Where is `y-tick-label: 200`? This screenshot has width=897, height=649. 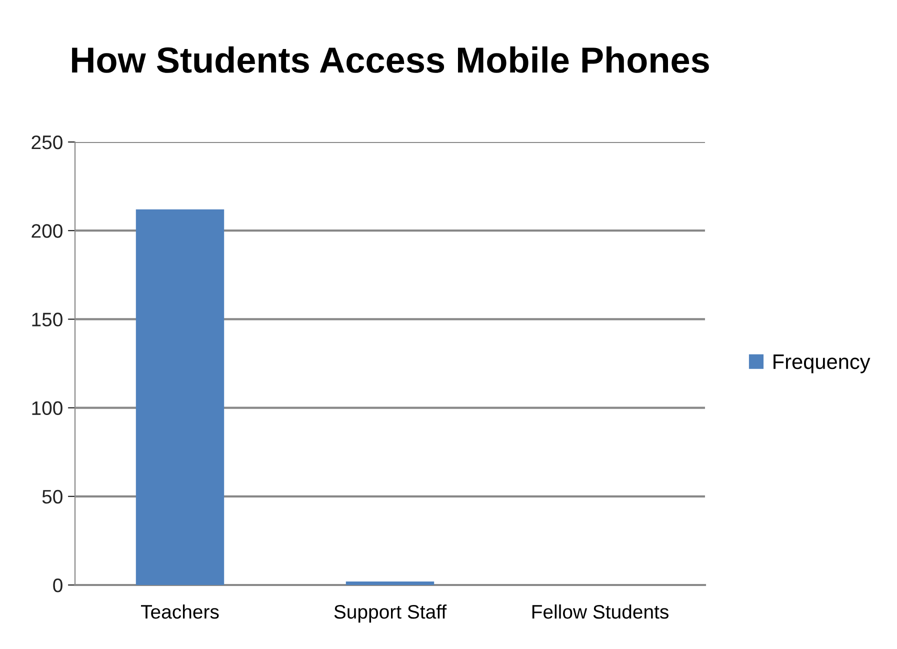 y-tick-label: 200 is located at coordinates (47, 231).